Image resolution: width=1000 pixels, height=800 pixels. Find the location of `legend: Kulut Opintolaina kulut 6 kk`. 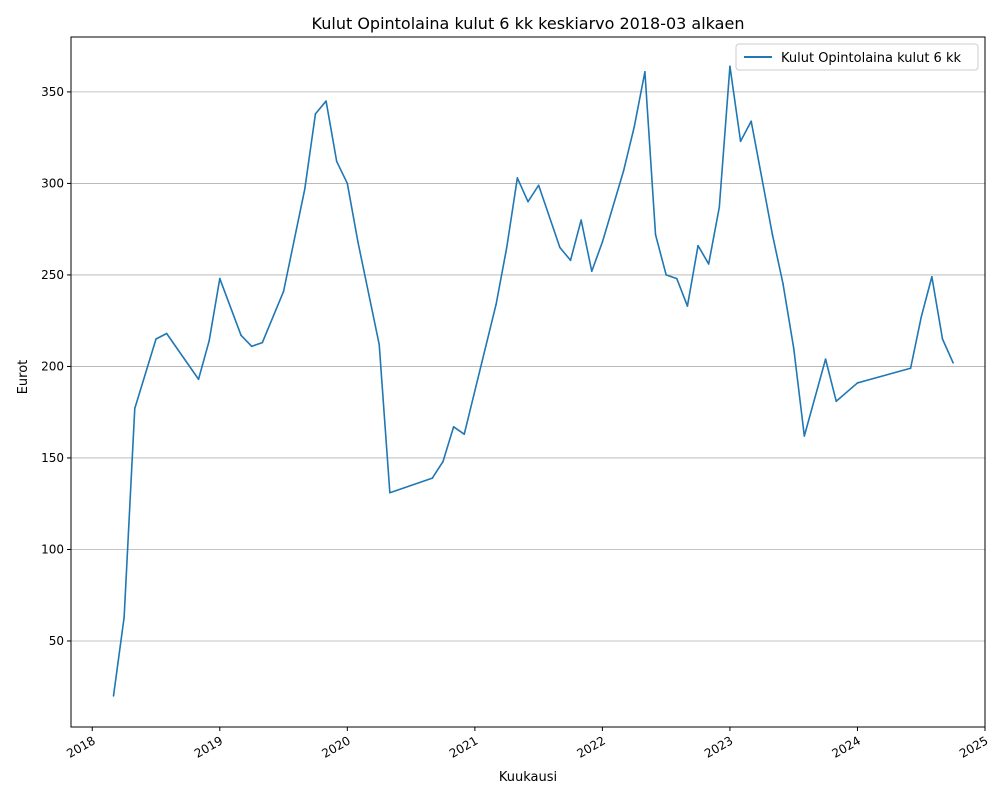

legend: Kulut Opintolaina kulut 6 kk is located at coordinates (857, 57).